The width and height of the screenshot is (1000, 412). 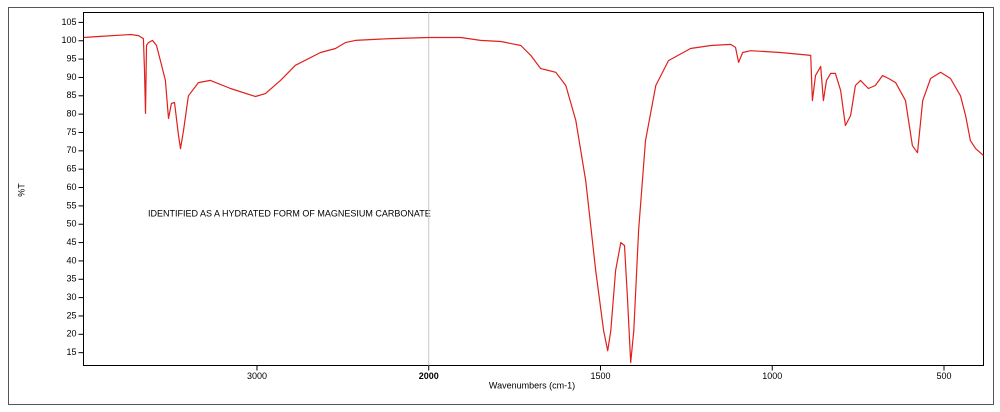 I want to click on x-tick-label: 1000, so click(x=772, y=376).